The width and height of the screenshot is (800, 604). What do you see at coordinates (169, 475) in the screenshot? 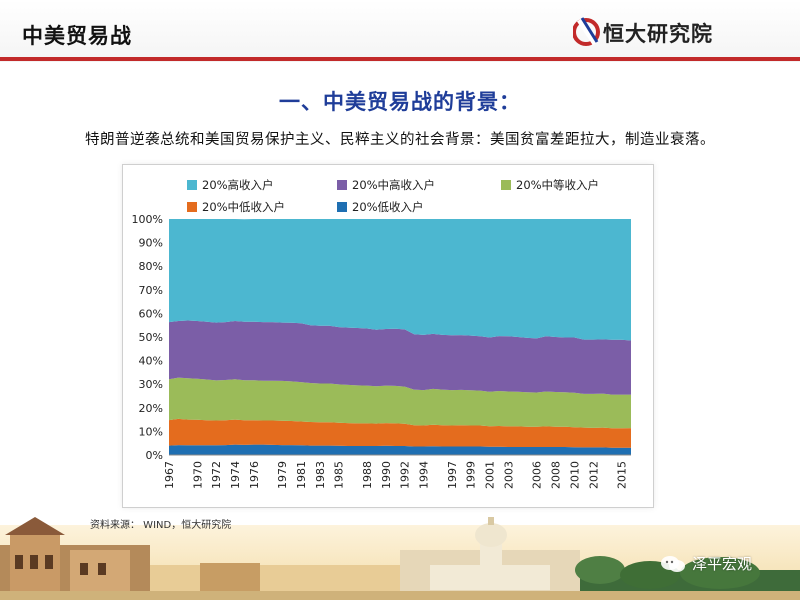
I see `x-tick-label: 1967` at bounding box center [169, 475].